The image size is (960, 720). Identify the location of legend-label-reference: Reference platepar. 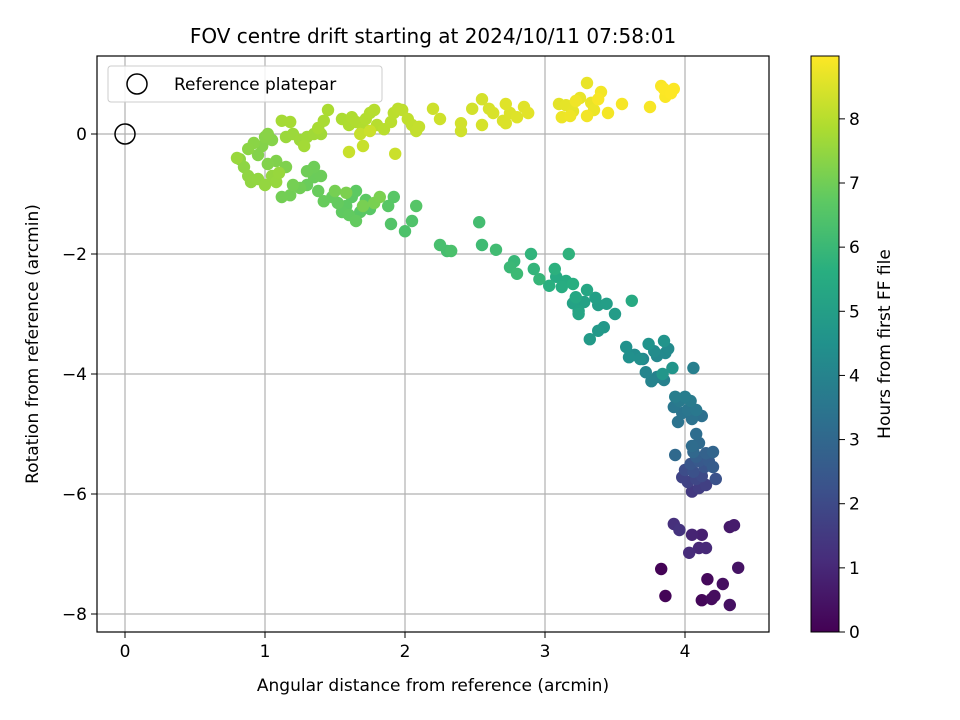
(255, 85).